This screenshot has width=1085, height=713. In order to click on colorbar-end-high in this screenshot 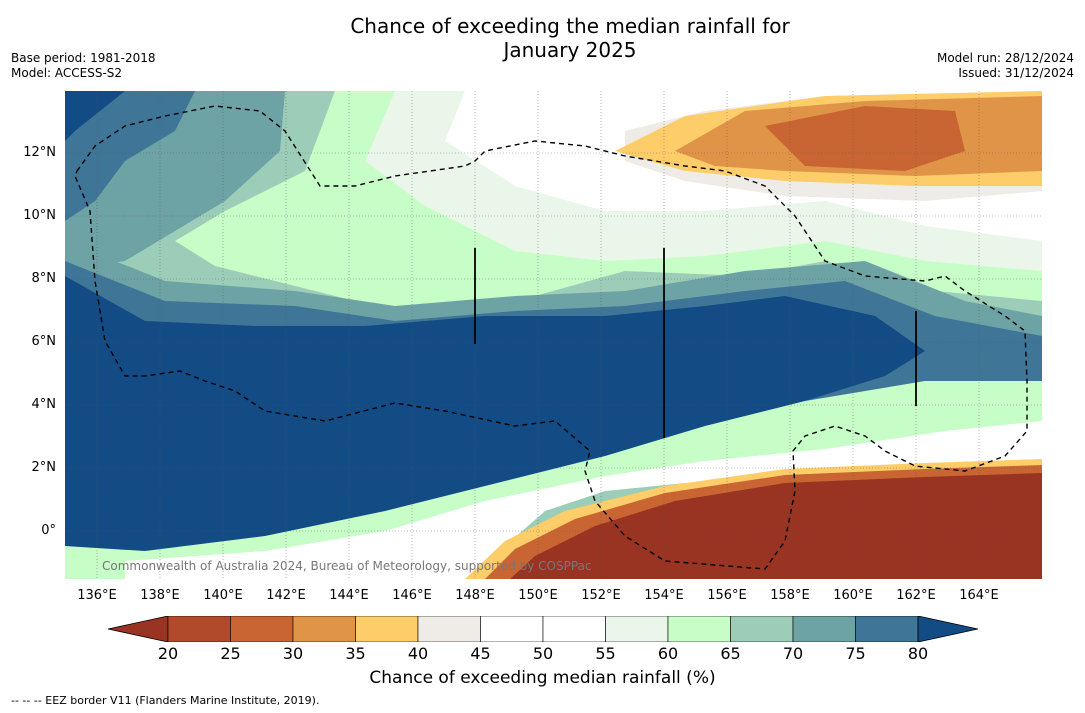, I will do `click(947, 629)`.